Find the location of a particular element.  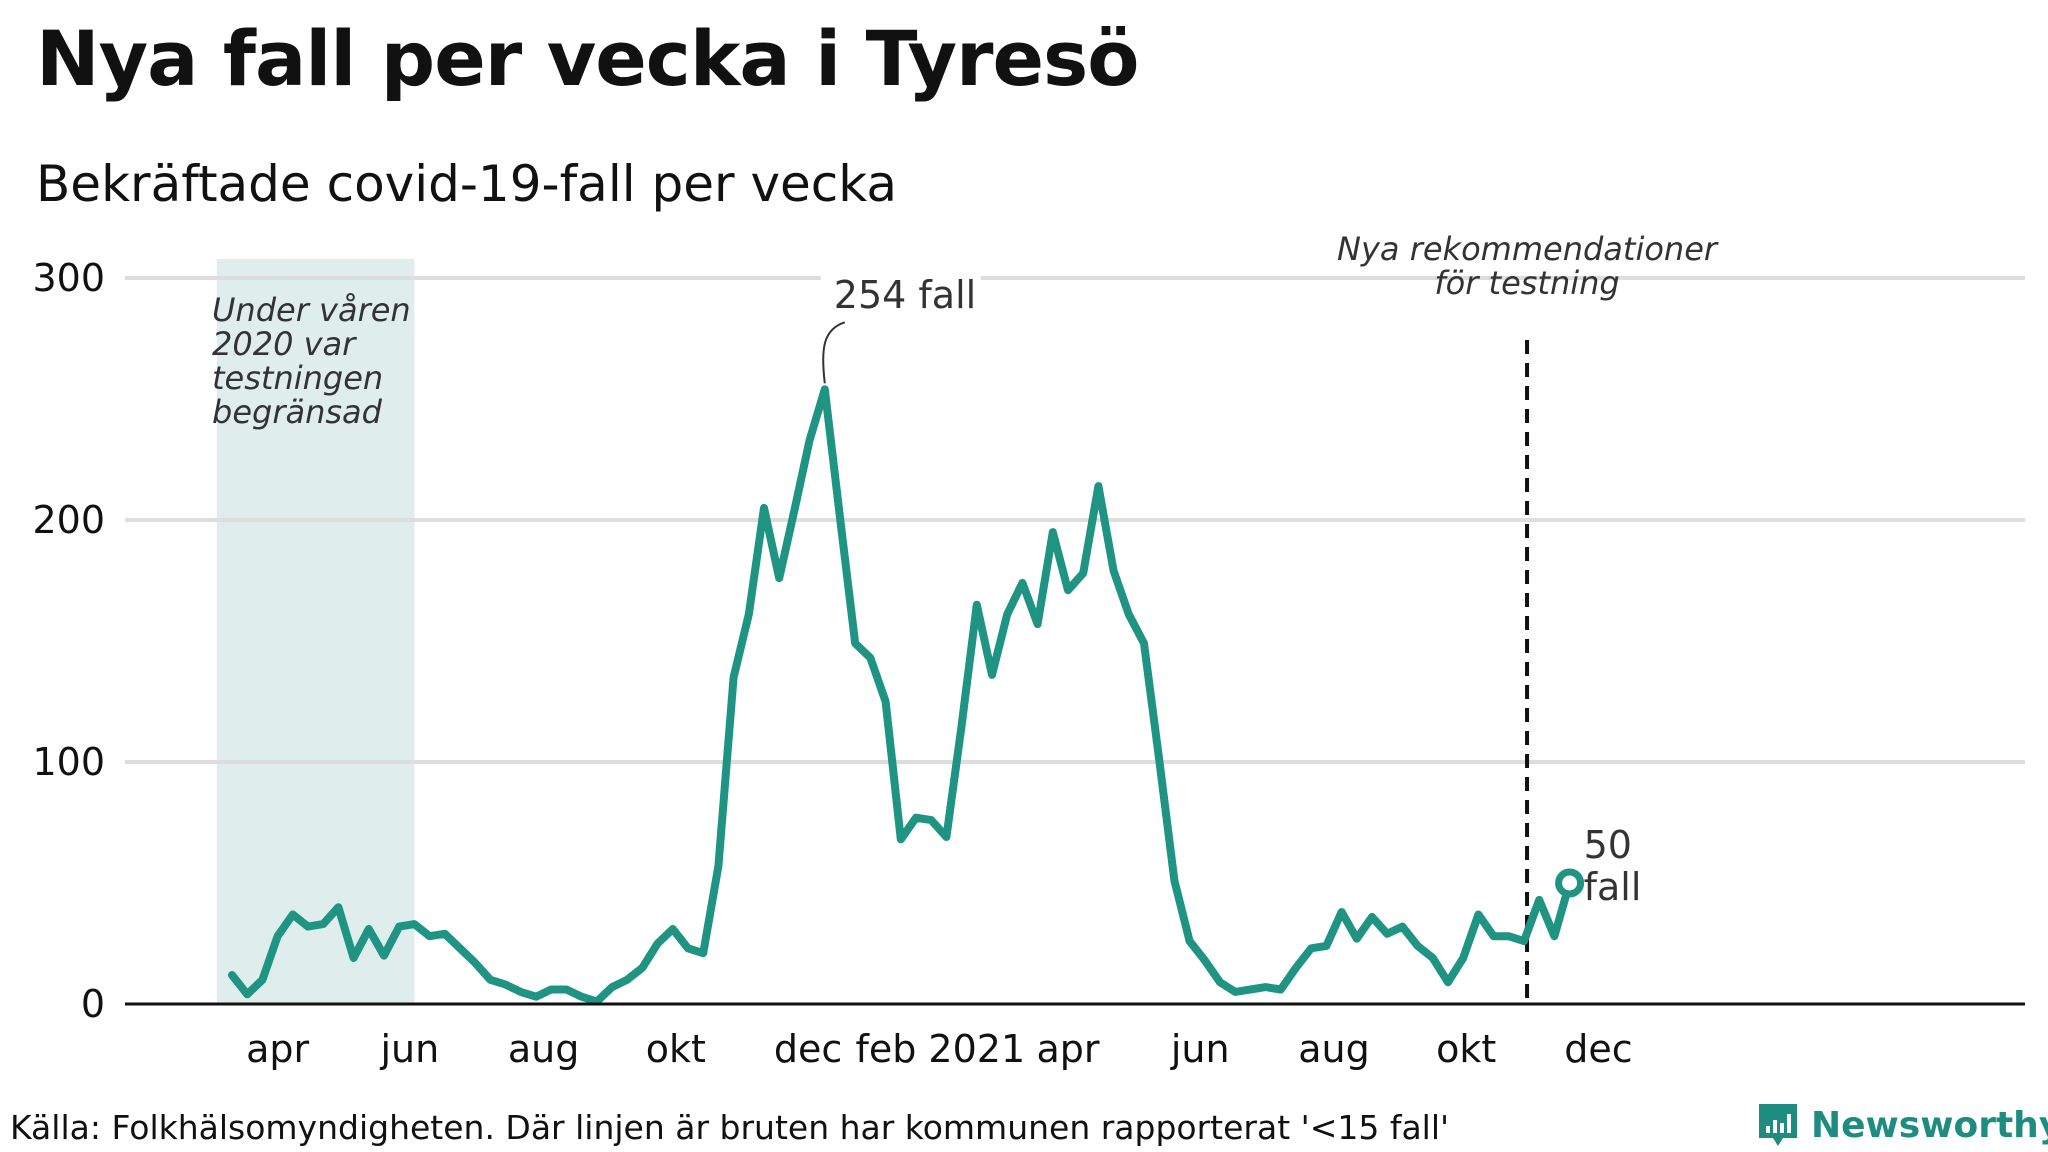

x-tick-label-8: aug is located at coordinates (1334, 1049).